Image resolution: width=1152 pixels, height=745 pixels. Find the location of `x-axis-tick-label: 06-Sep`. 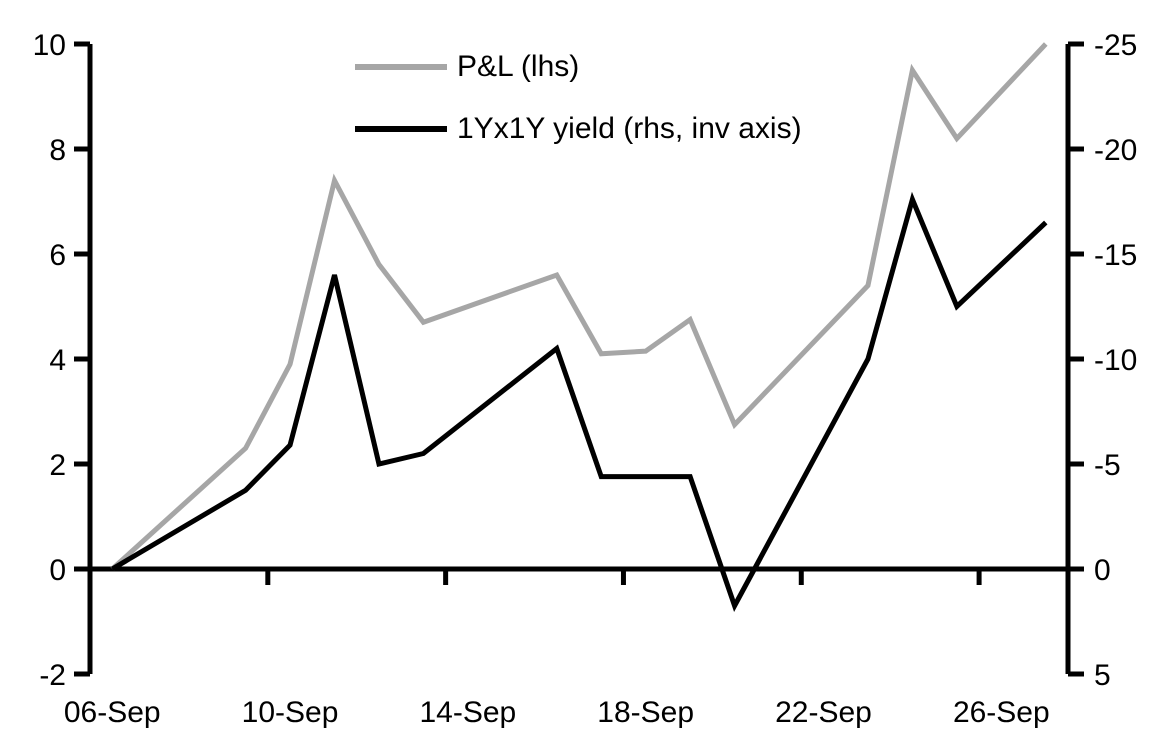

x-axis-tick-label: 06-Sep is located at coordinates (112, 712).